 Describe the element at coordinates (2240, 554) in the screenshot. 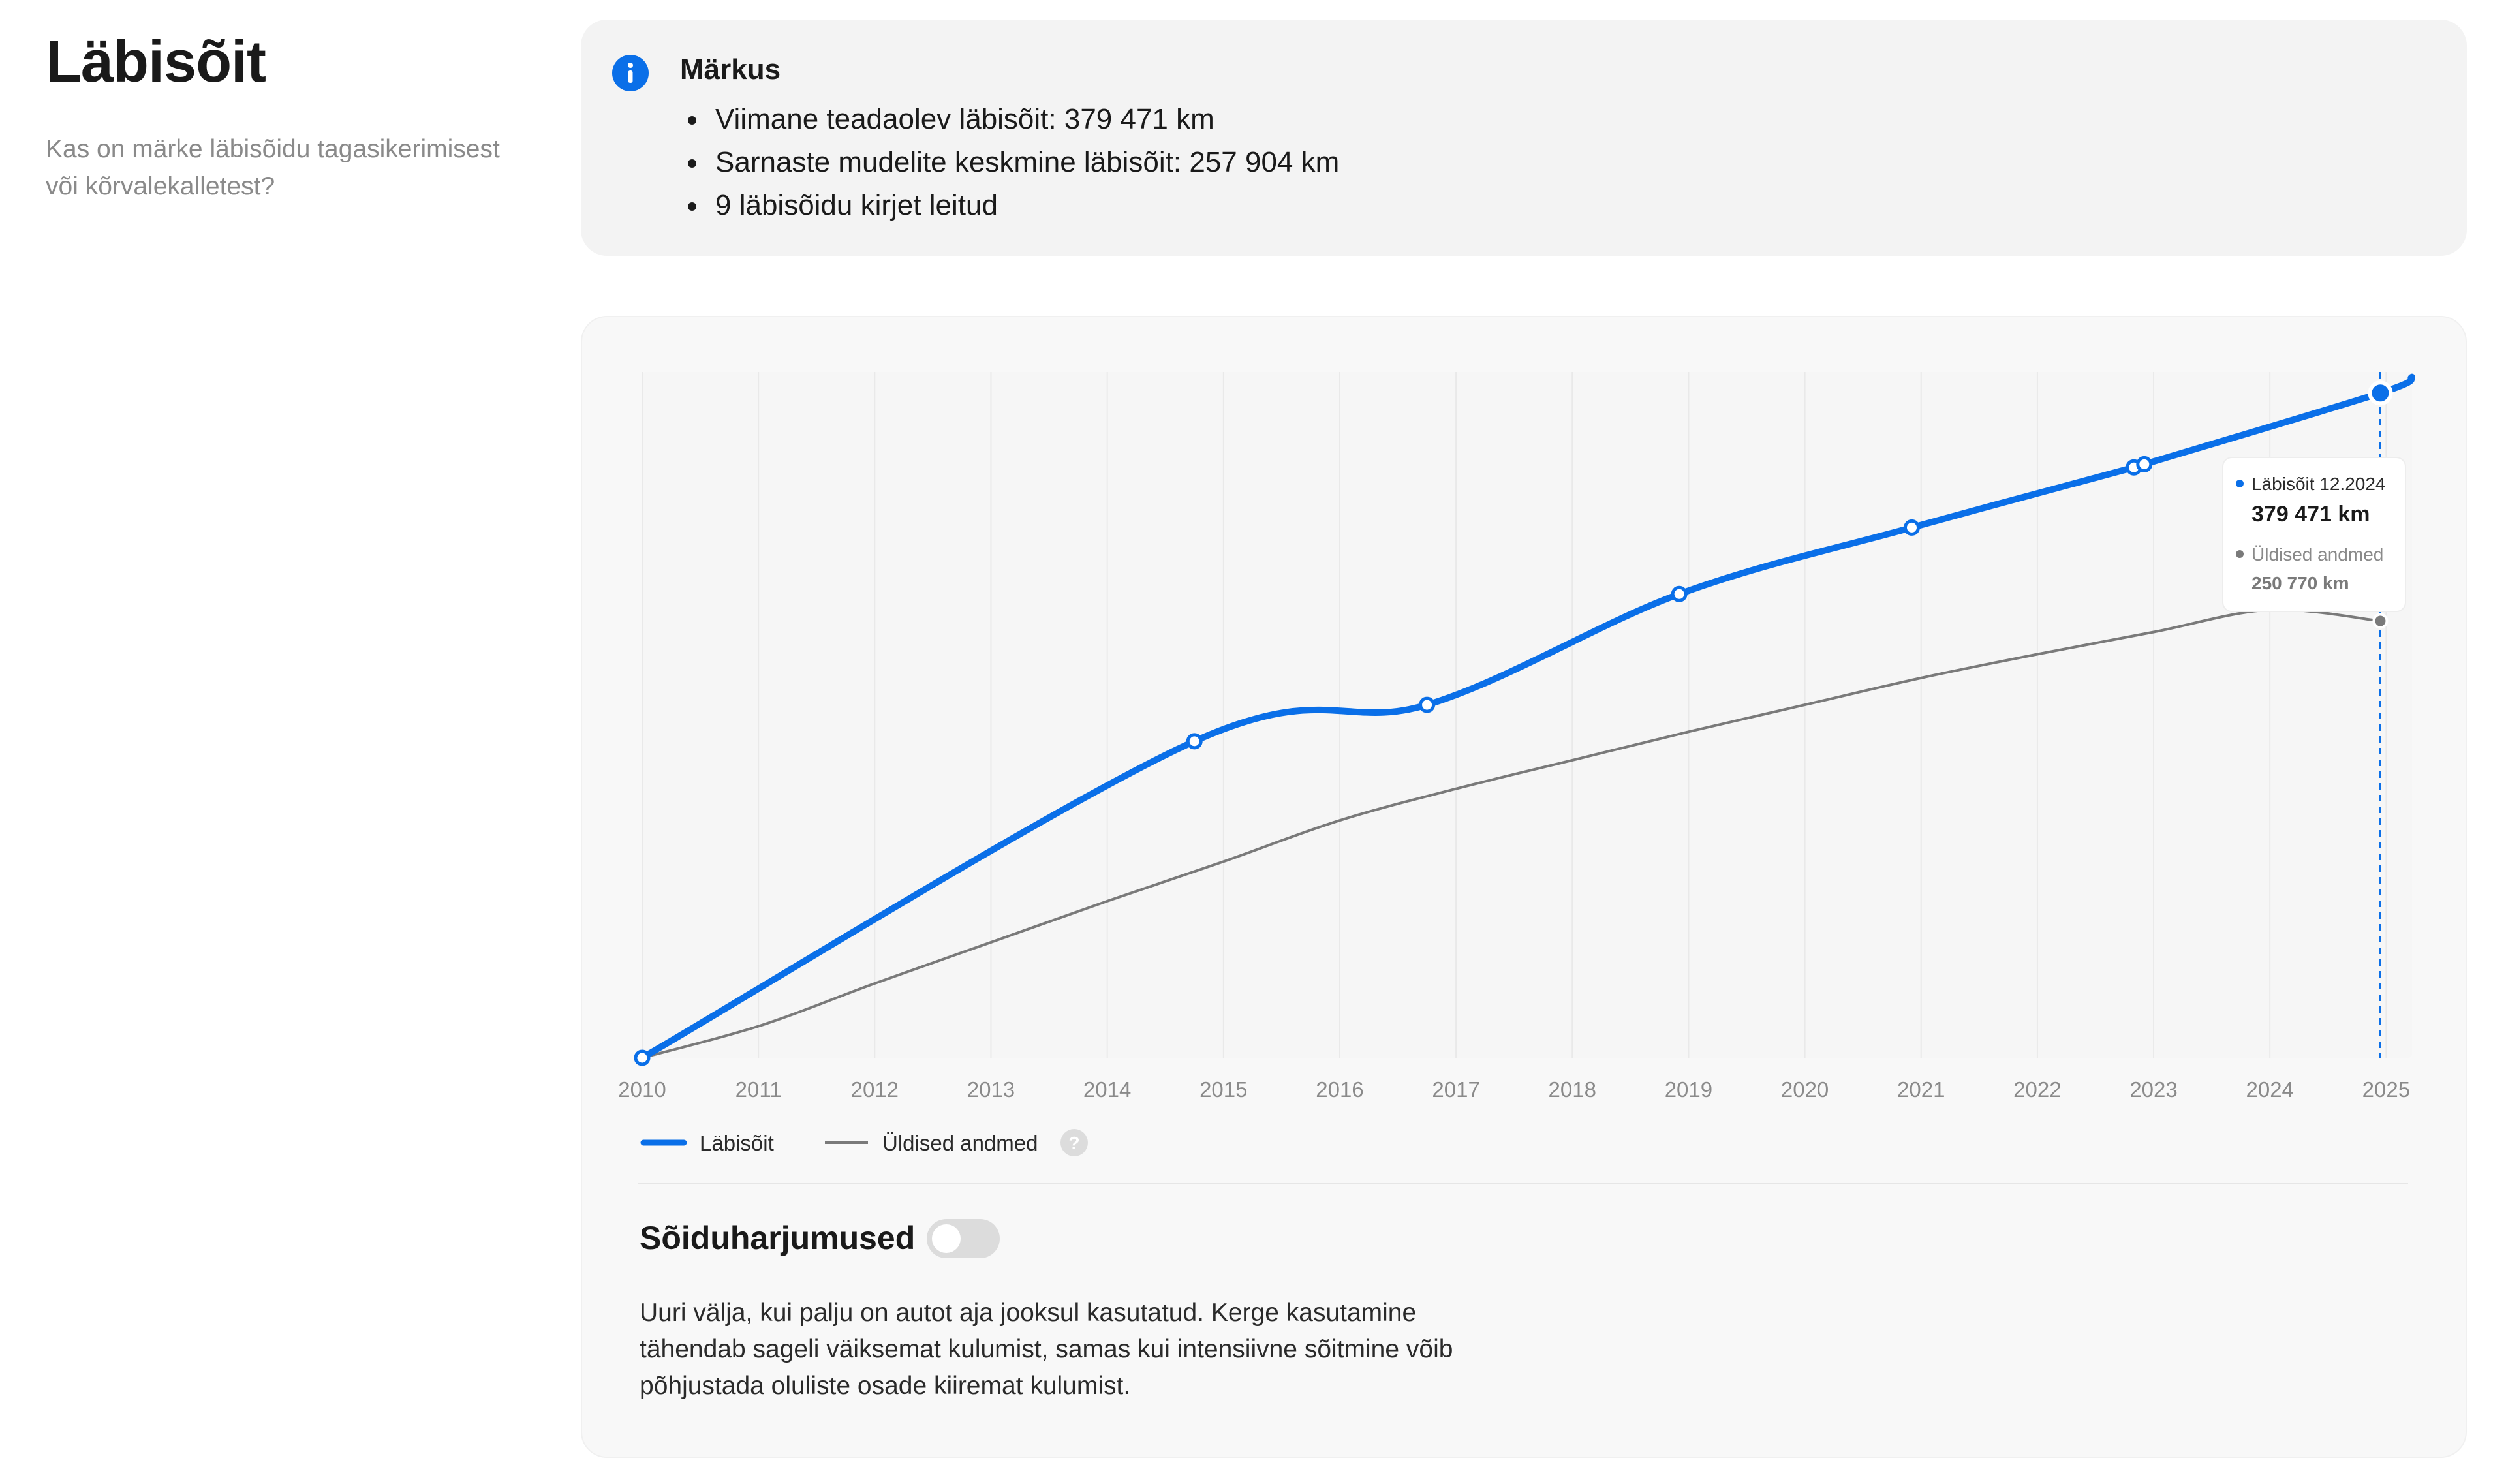

I see `tooltip-dot-reference` at that location.